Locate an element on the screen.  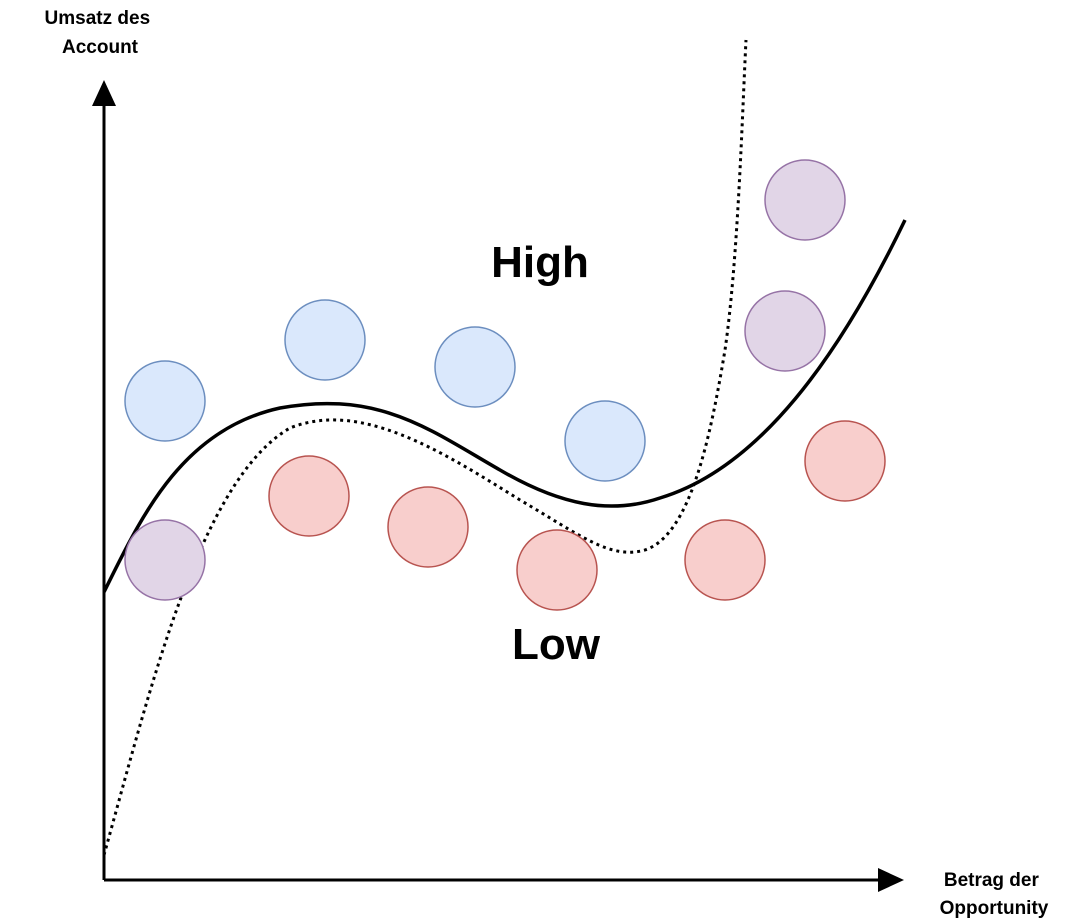
x-axis-label-line-2: Opportunity is located at coordinates (994, 908).